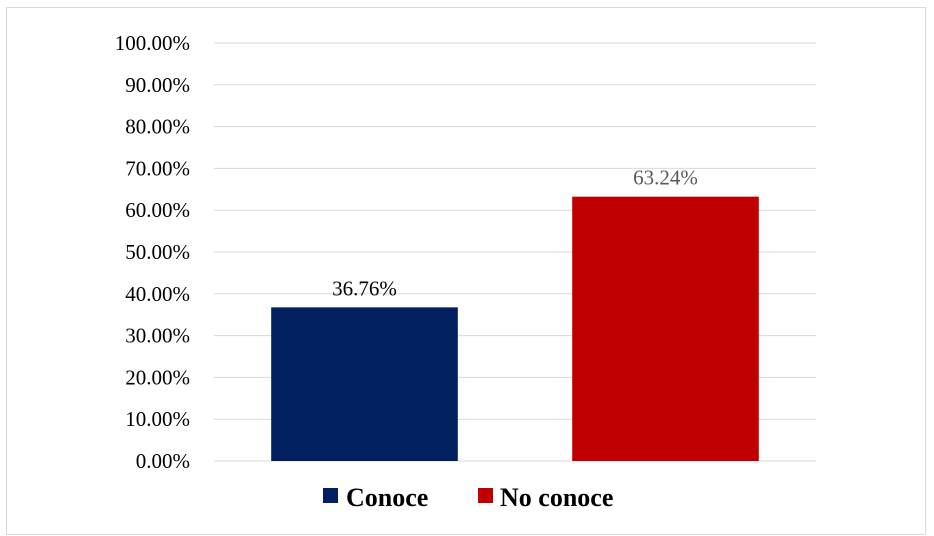  What do you see at coordinates (157, 336) in the screenshot?
I see `y-tick-label: 30.00%` at bounding box center [157, 336].